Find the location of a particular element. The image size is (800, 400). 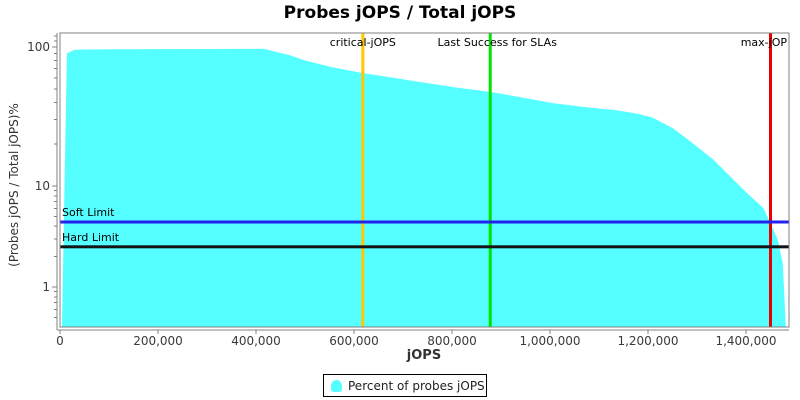

last-success-label: Last Success for SLAs is located at coordinates (497, 42).